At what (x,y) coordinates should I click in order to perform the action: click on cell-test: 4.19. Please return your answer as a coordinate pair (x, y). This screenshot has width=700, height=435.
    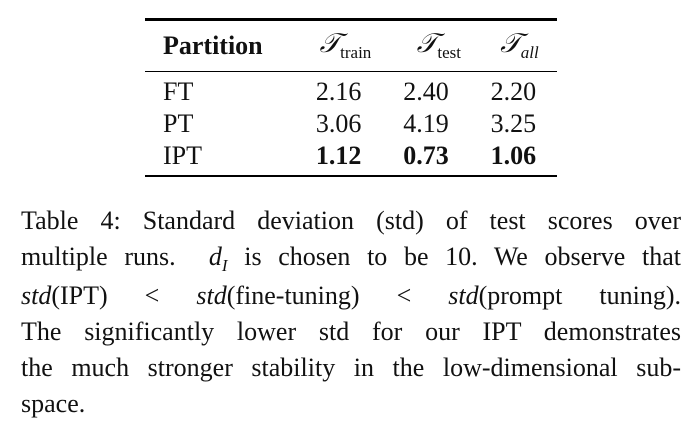
    Looking at the image, I should click on (426, 123).